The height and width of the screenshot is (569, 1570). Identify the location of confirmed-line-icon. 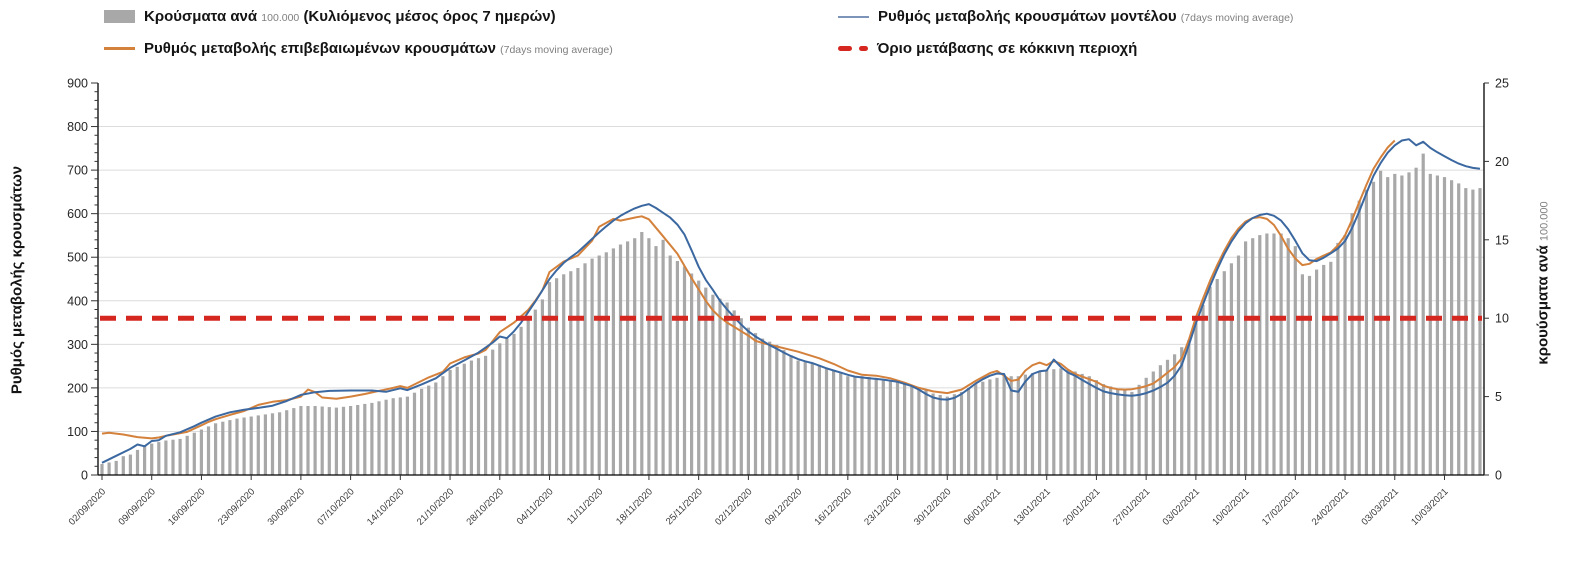
(119, 48).